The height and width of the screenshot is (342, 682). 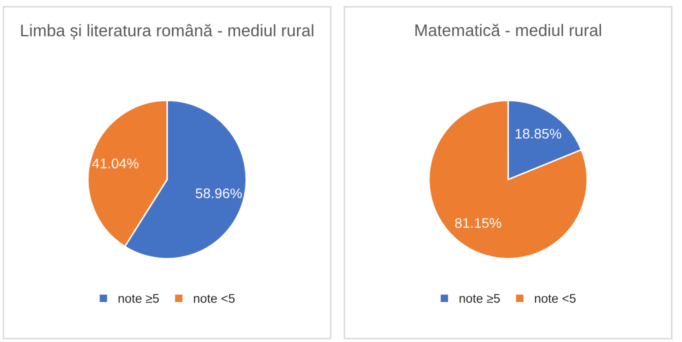 I want to click on data-label: 18.85%, so click(x=539, y=133).